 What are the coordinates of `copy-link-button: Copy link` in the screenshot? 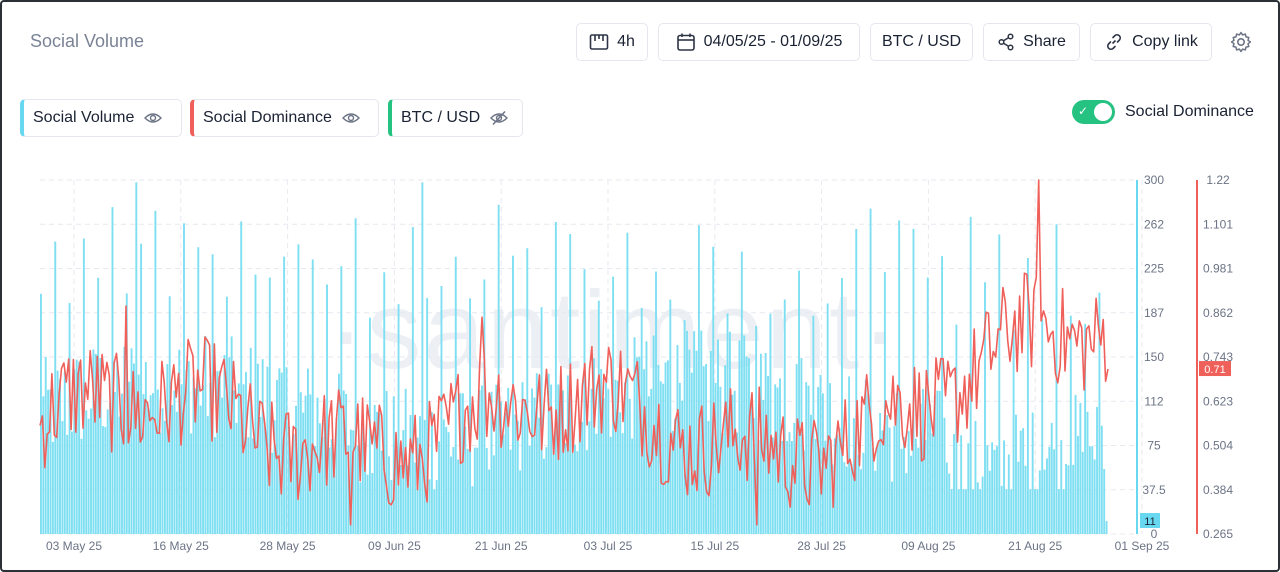 It's located at (1151, 42).